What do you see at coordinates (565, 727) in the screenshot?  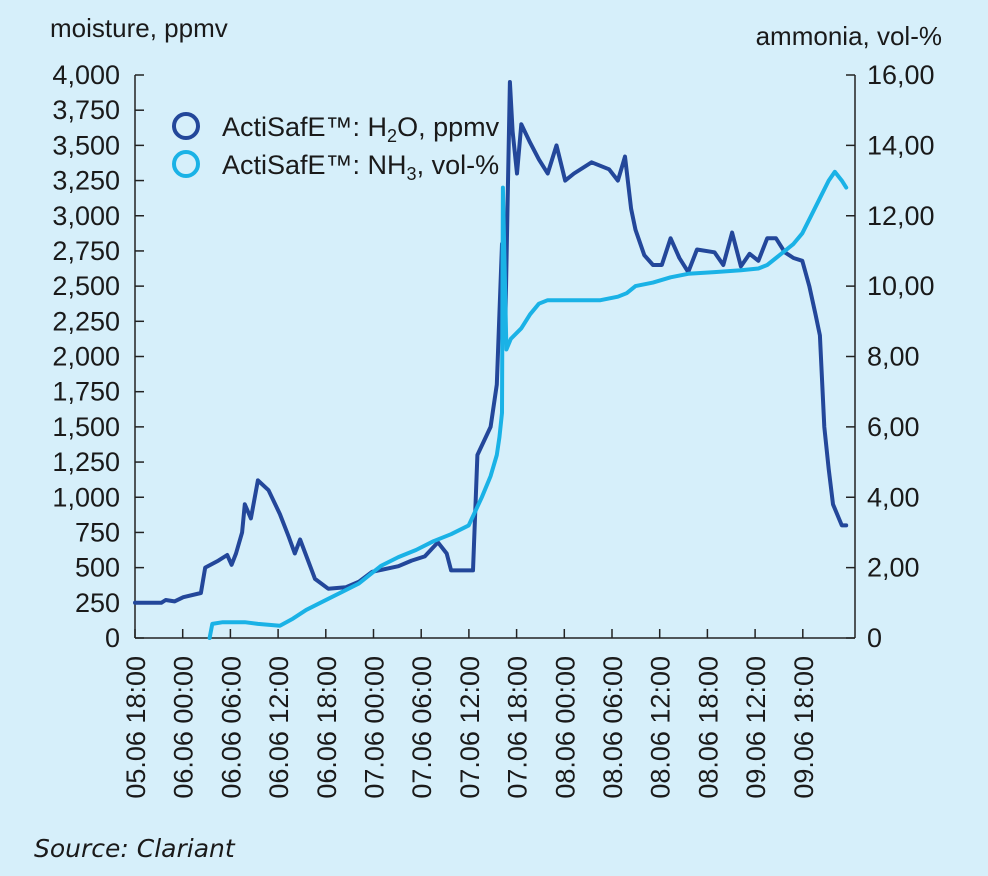 I see `x-tick-label: 08.06 00:00` at bounding box center [565, 727].